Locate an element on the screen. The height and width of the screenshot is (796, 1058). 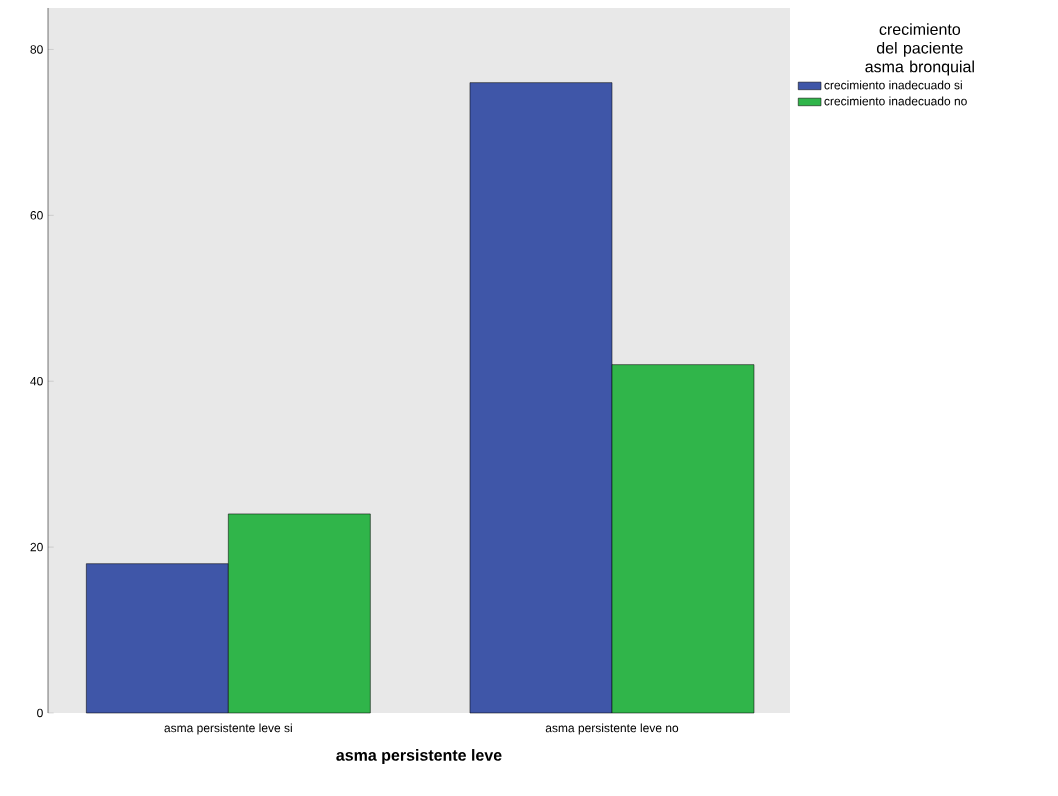
y-tick-label: 20 is located at coordinates (36, 547).